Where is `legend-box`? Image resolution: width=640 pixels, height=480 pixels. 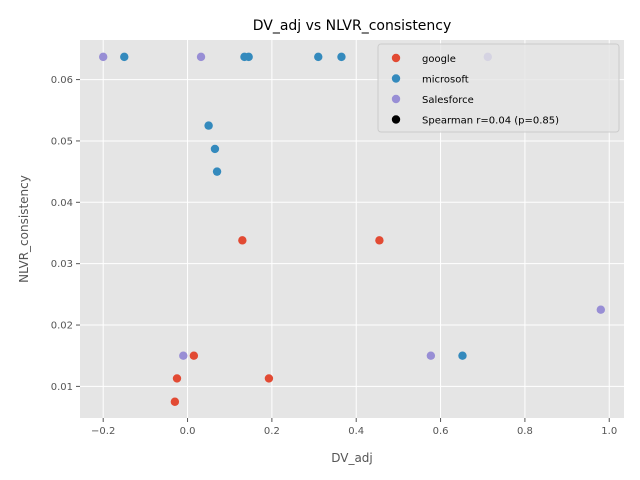
legend-box is located at coordinates (498, 88).